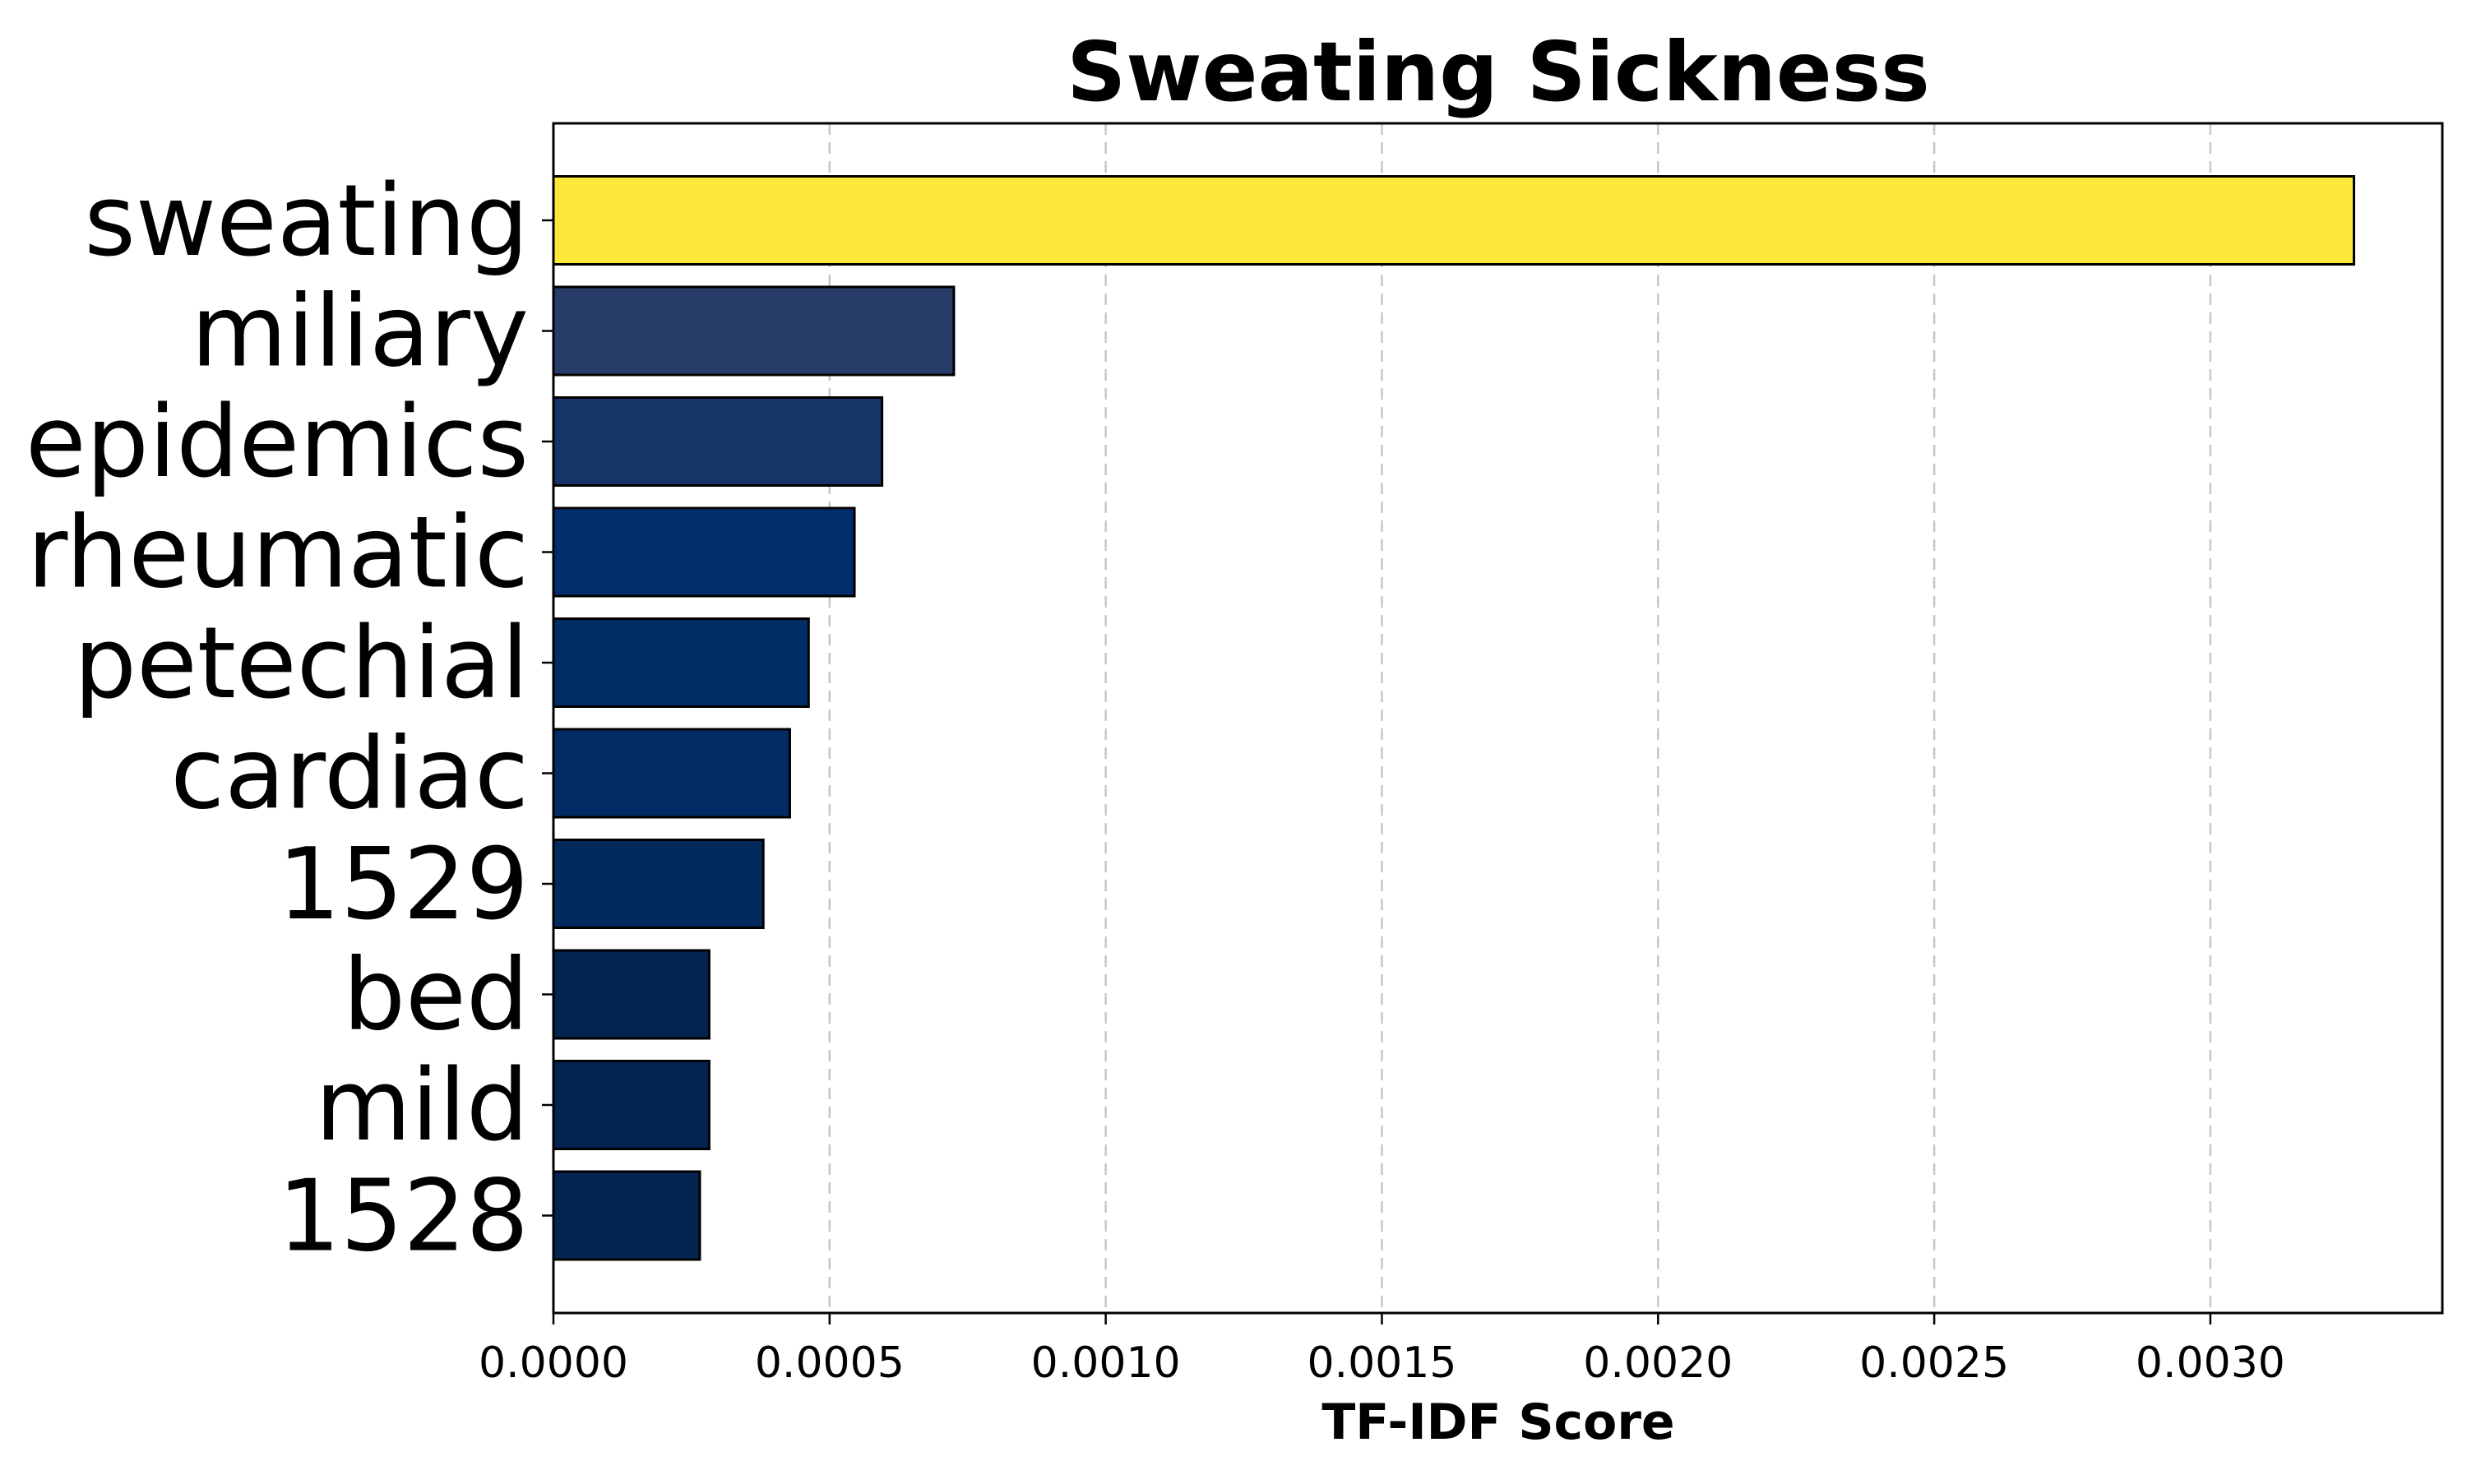 The width and height of the screenshot is (2467, 1484). What do you see at coordinates (718, 442) in the screenshot?
I see `bar-epidemics` at bounding box center [718, 442].